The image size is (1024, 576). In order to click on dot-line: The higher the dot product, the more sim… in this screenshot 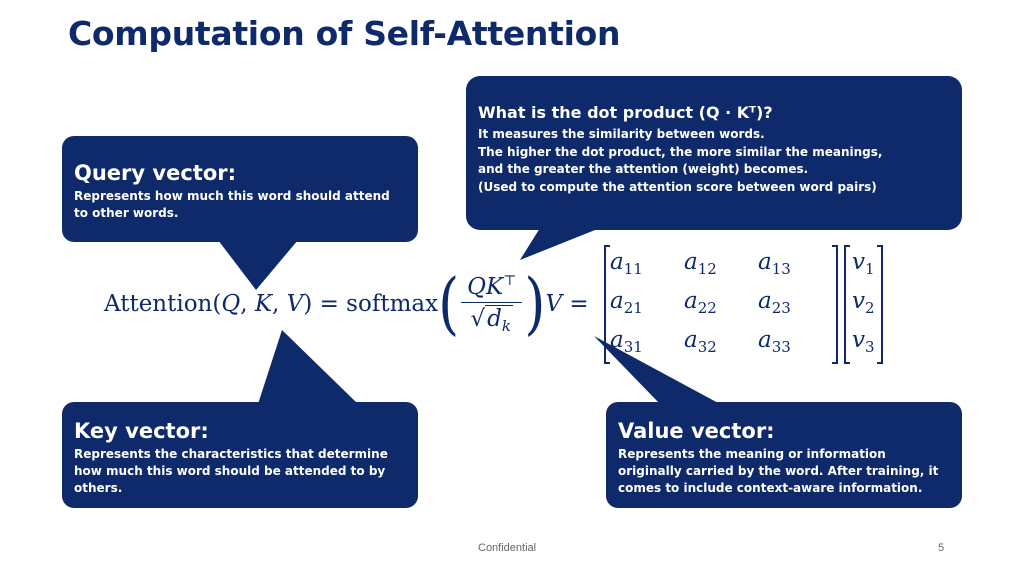, I will do `click(680, 151)`.